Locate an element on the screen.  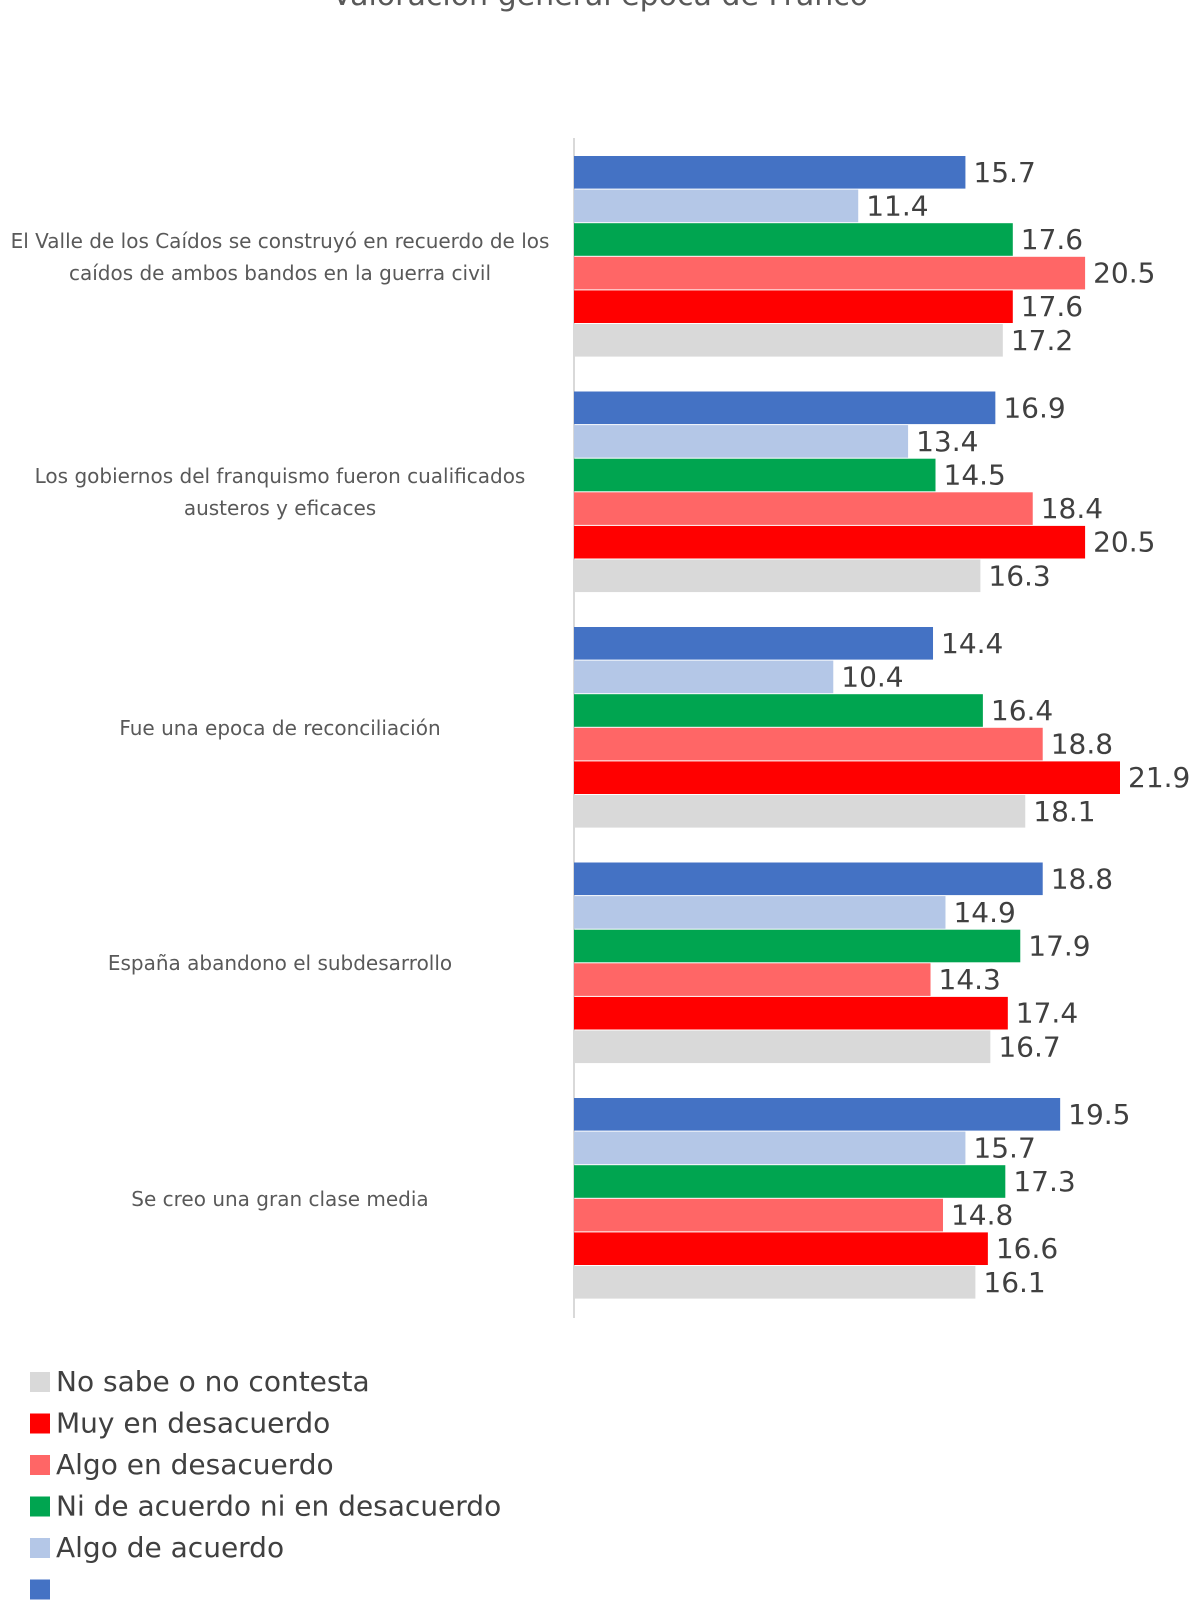
value-label: 16.6 is located at coordinates (1027, 1248).